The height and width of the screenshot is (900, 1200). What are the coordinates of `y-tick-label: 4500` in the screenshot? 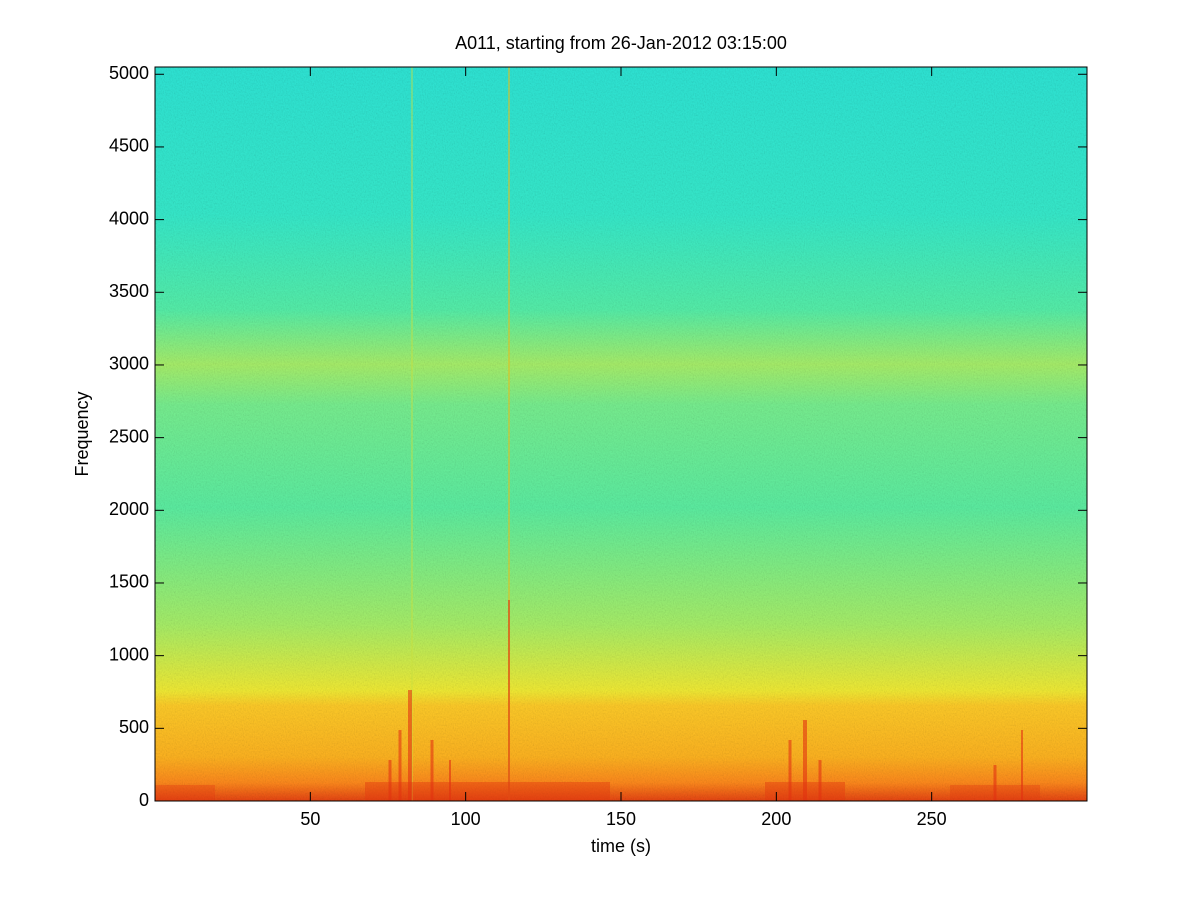 It's located at (129, 146).